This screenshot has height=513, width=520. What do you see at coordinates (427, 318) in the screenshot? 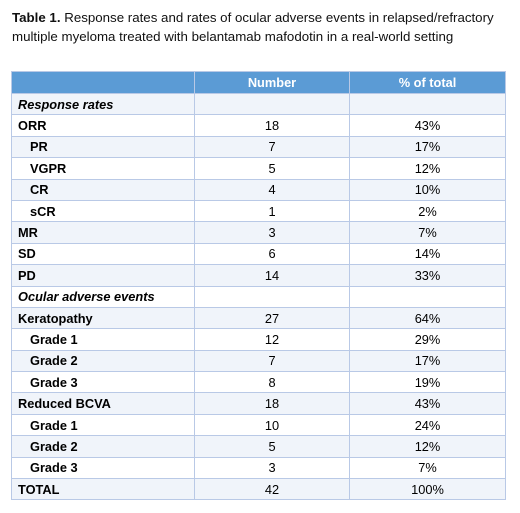
I see `row-percent: 64%` at bounding box center [427, 318].